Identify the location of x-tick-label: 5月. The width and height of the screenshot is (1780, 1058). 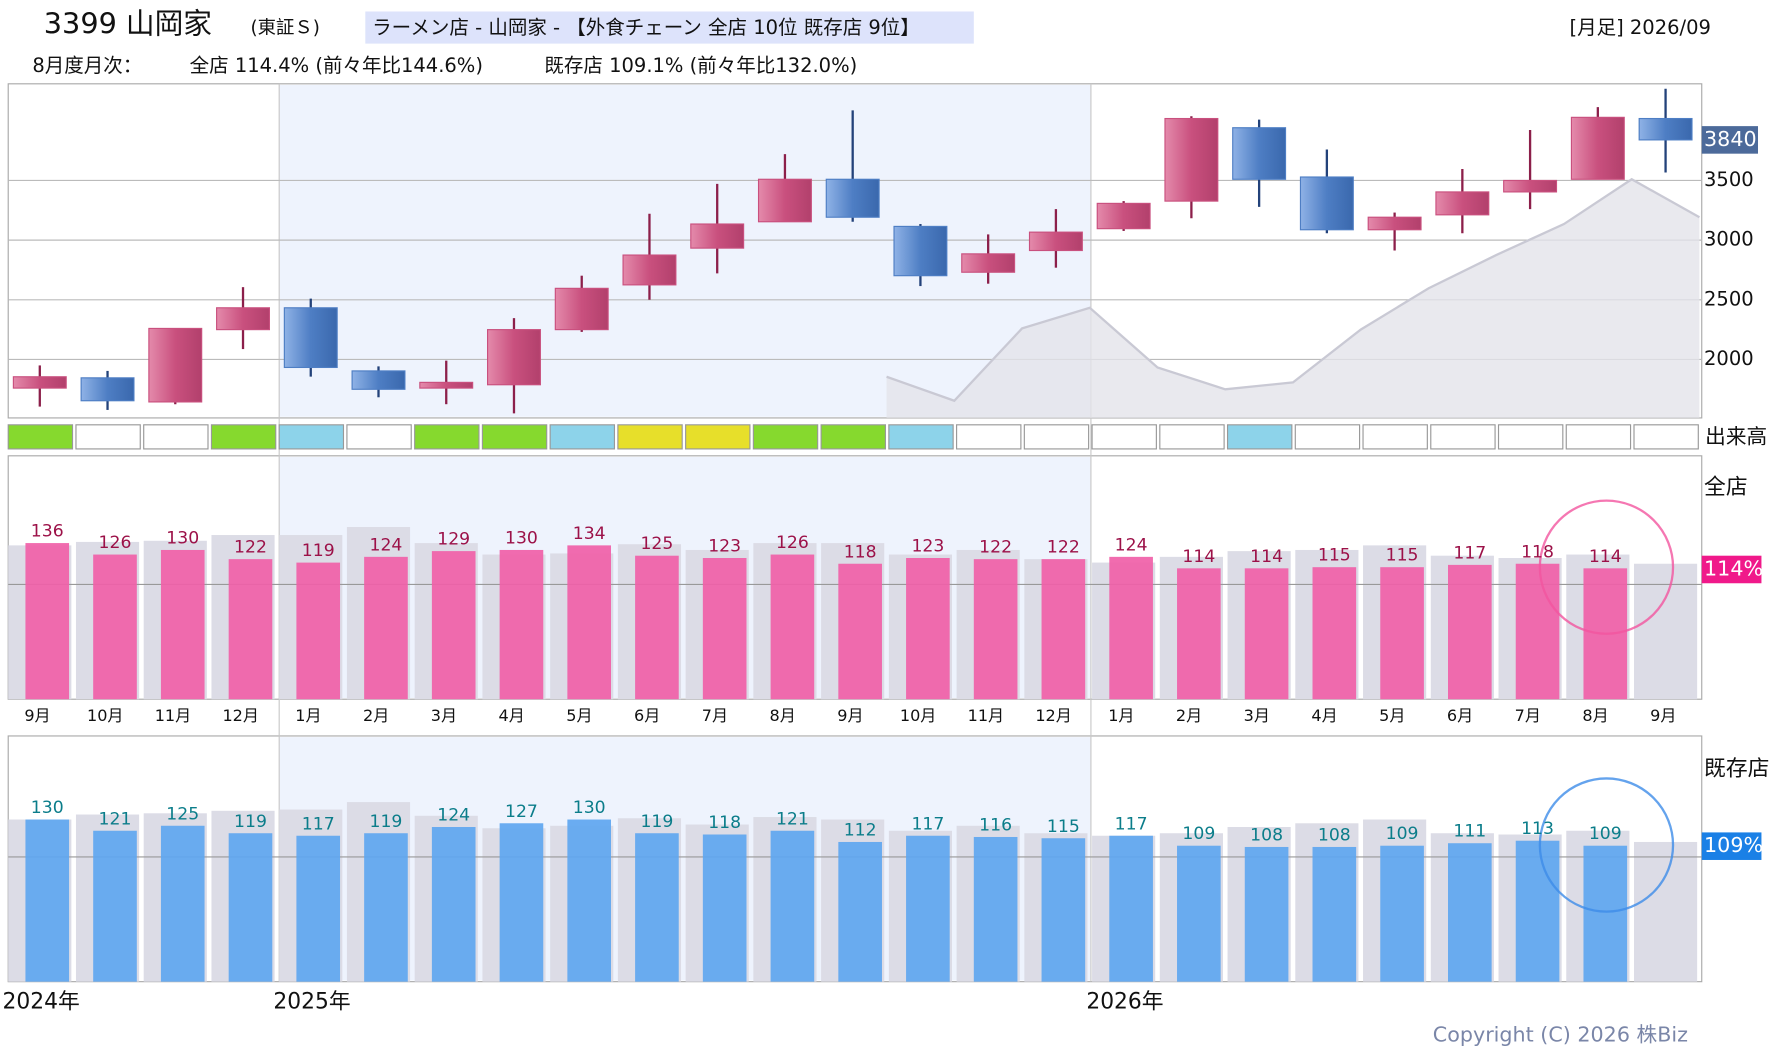
(1392, 715).